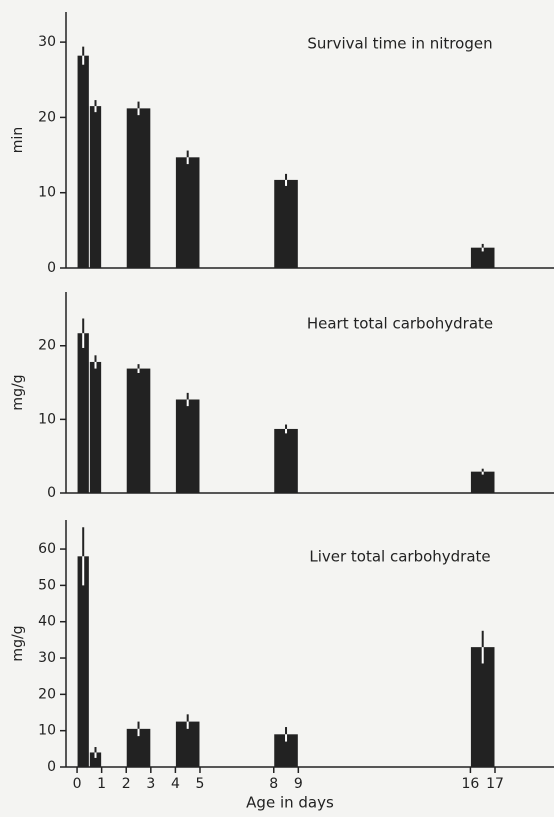  Describe the element at coordinates (18, 140) in the screenshot. I see `y-axis-label: min` at that location.